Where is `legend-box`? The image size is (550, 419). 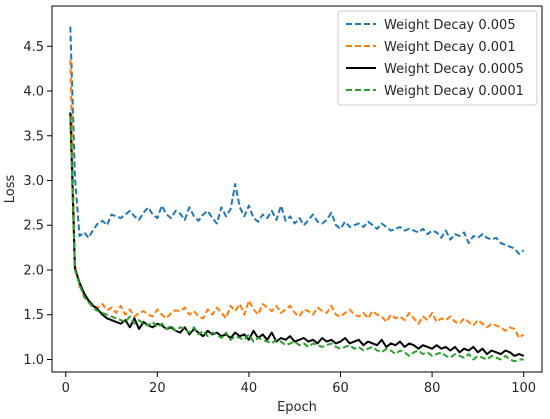
legend-box is located at coordinates (437, 58).